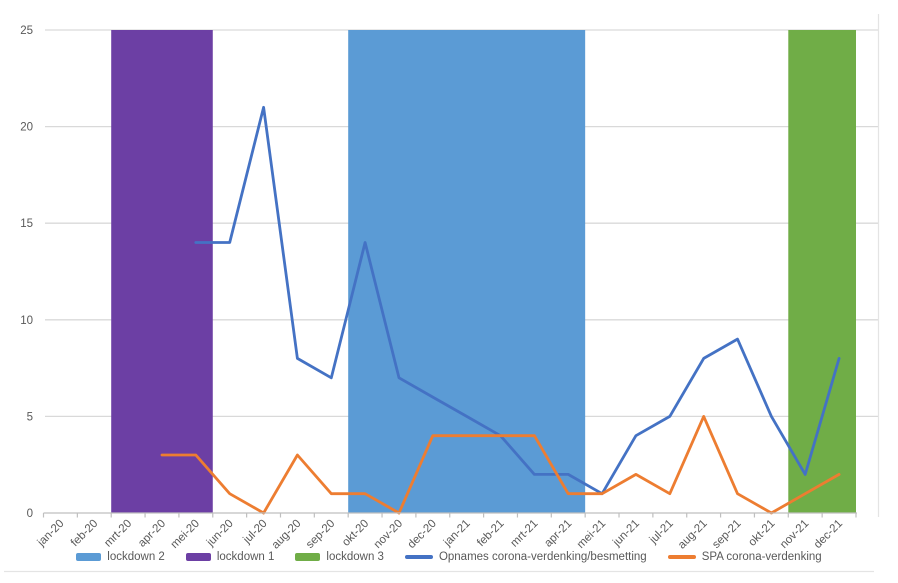 The height and width of the screenshot is (583, 898). I want to click on x-tick-label: dec-20, so click(422, 534).